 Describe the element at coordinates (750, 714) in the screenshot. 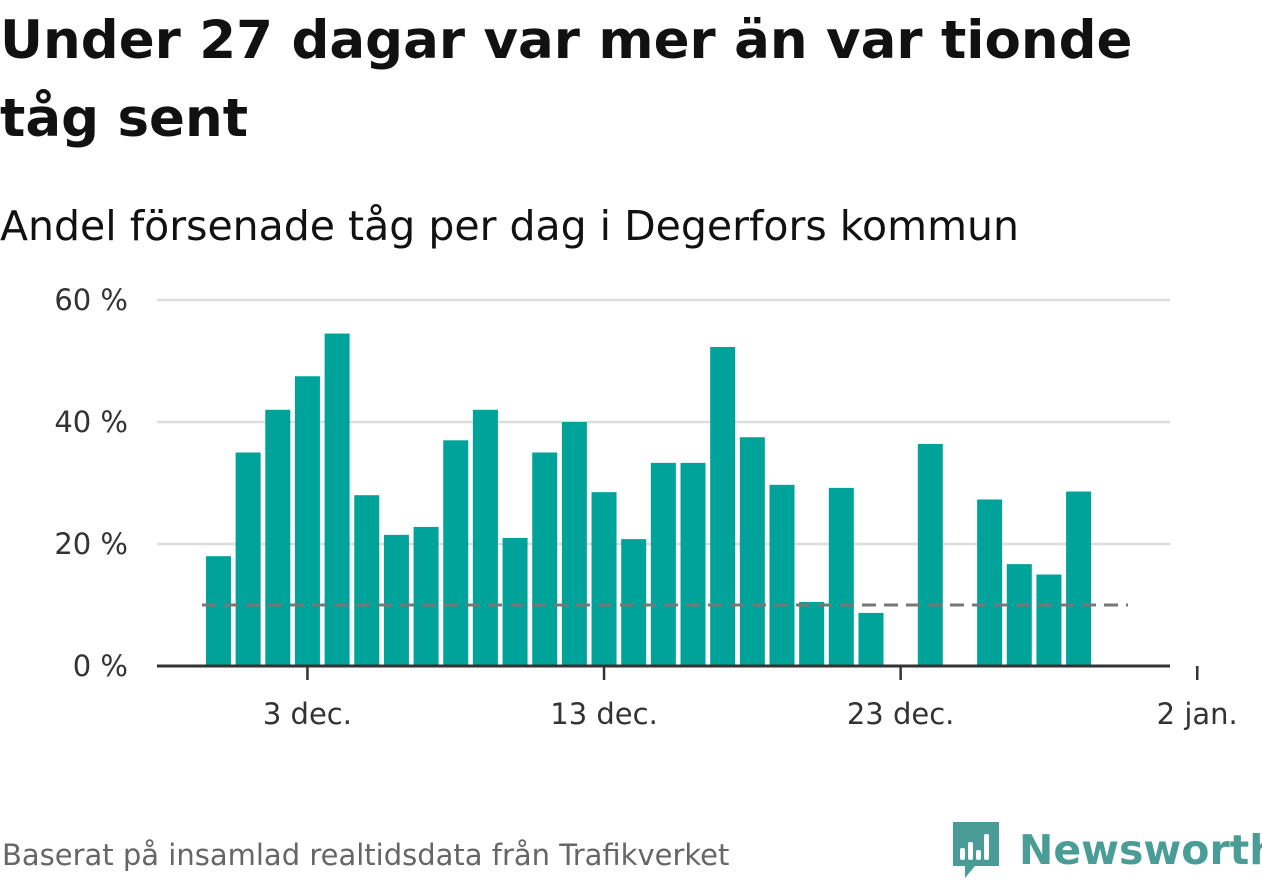

I see `x-tick-labels: 3 dec. 13 dec. 23 dec. 2 jan.` at that location.